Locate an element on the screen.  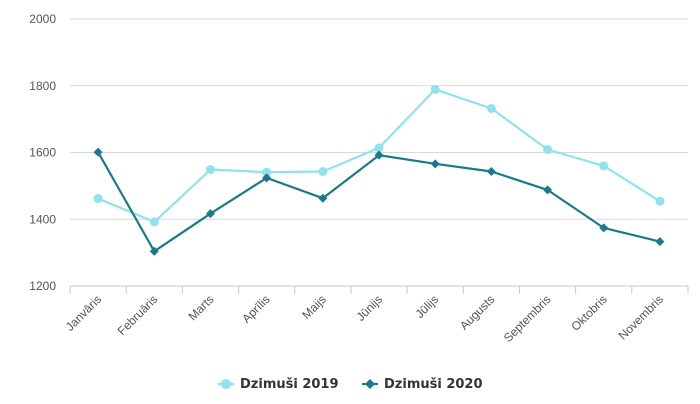
legend-item-1: Dzimuši 2019 is located at coordinates (278, 384).